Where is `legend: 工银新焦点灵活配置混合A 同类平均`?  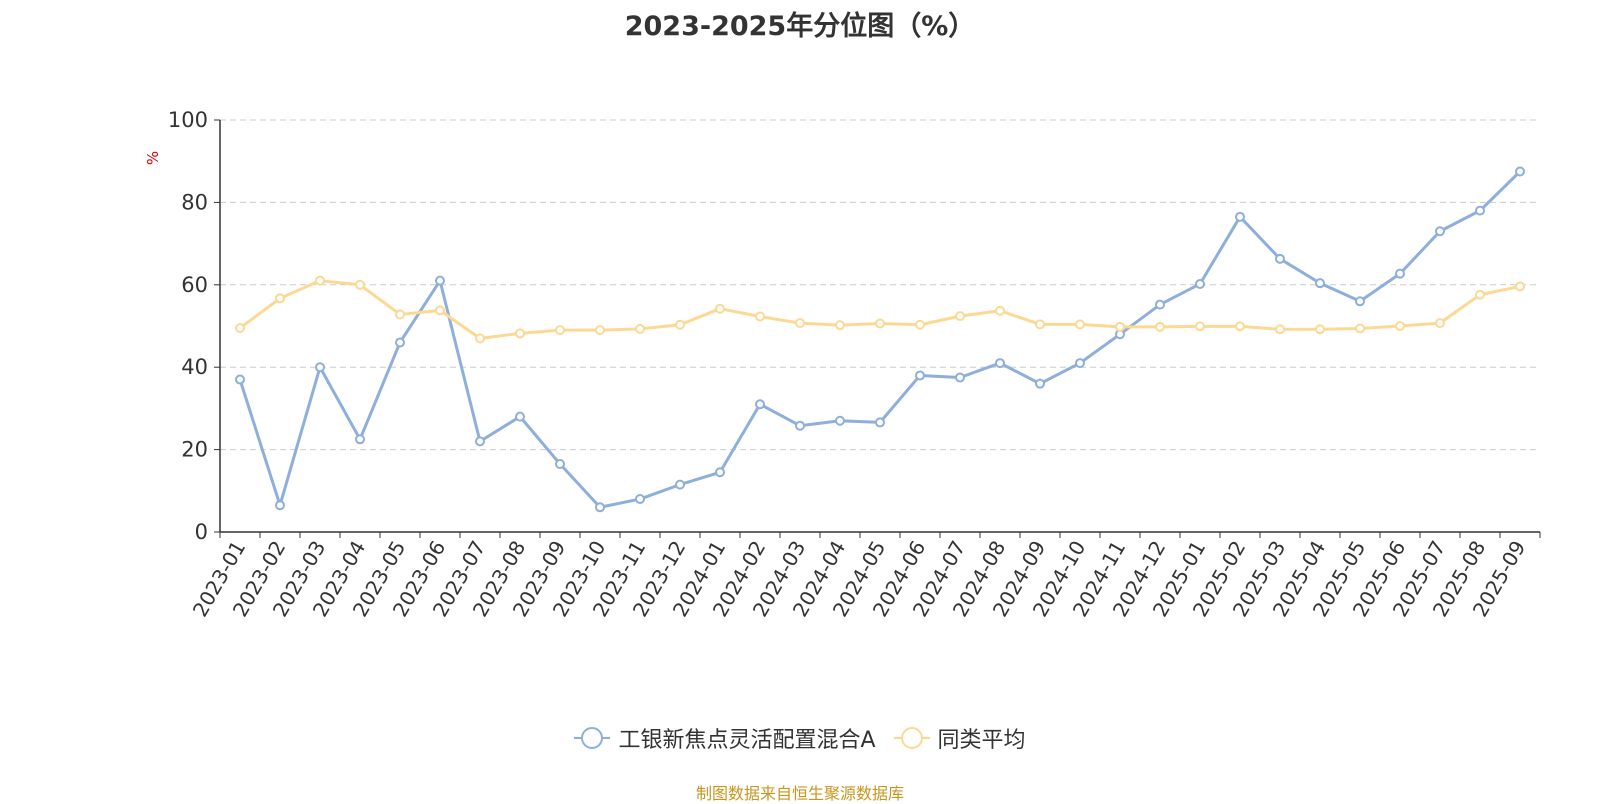
legend: 工银新焦点灵活配置混合A 同类平均 is located at coordinates (800, 738).